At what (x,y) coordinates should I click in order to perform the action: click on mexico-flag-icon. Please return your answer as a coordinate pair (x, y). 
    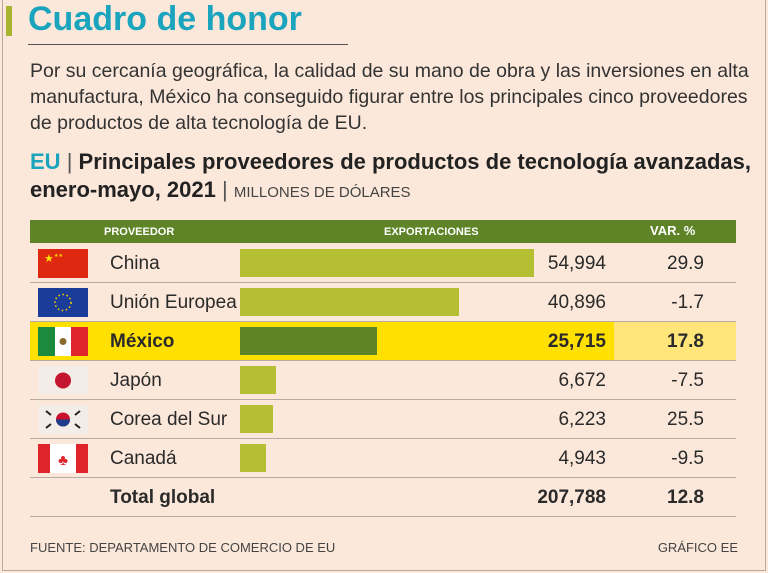
    Looking at the image, I should click on (63, 341).